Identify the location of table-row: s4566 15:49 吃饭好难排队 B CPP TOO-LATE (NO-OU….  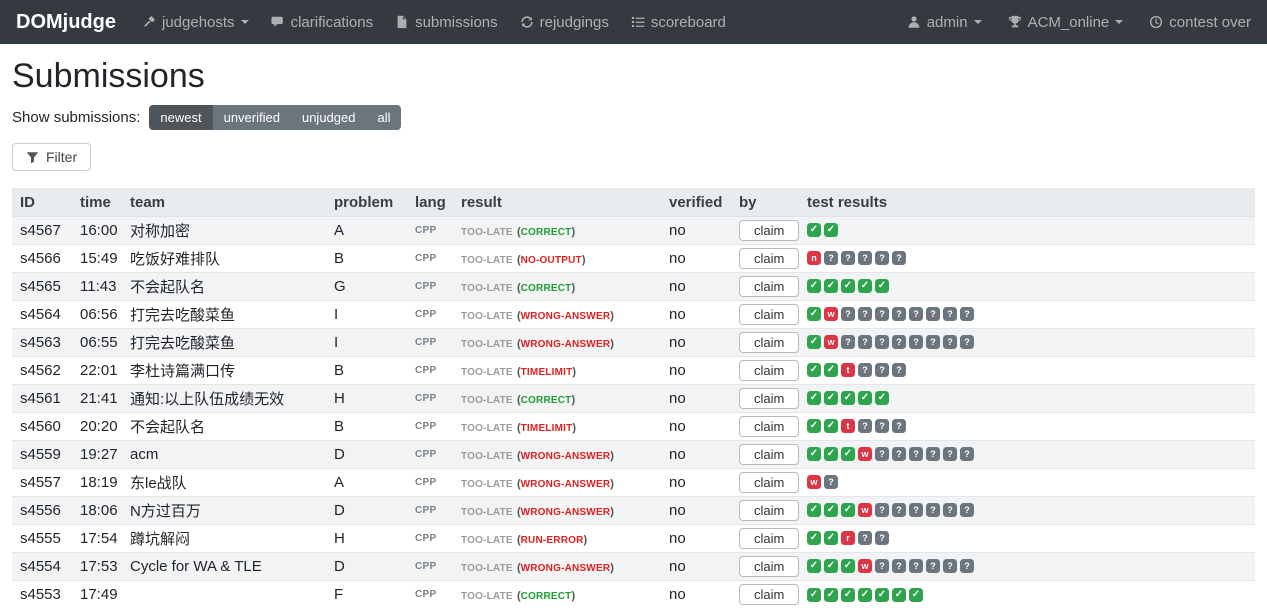
(633, 258).